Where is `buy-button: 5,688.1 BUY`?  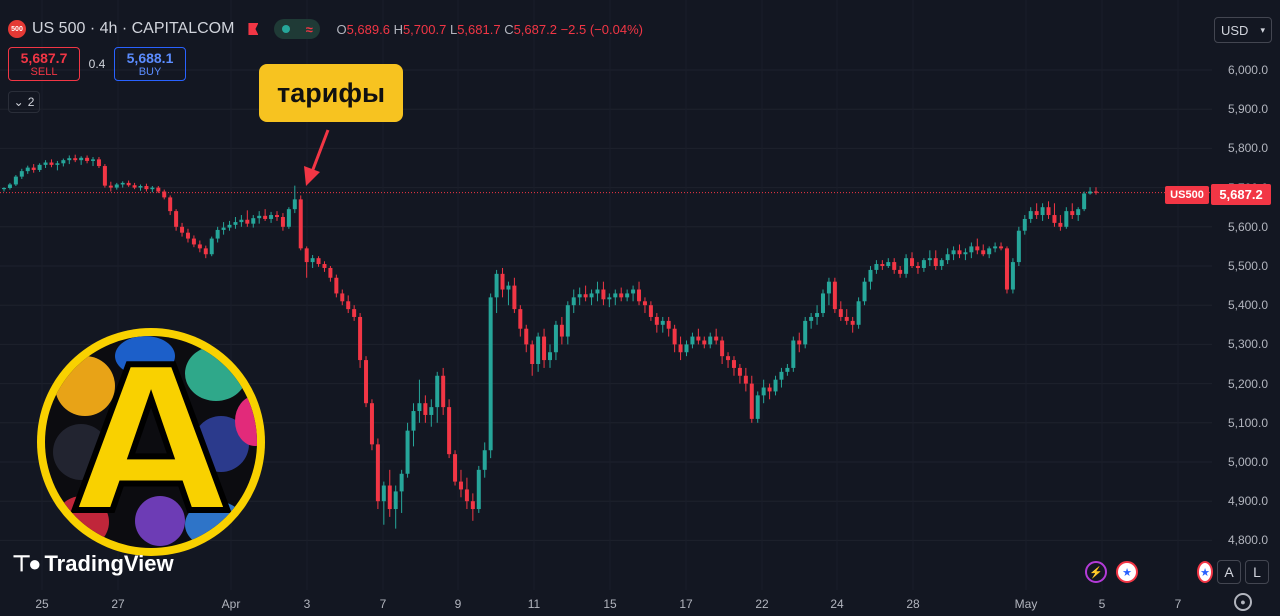
buy-button: 5,688.1 BUY is located at coordinates (150, 64).